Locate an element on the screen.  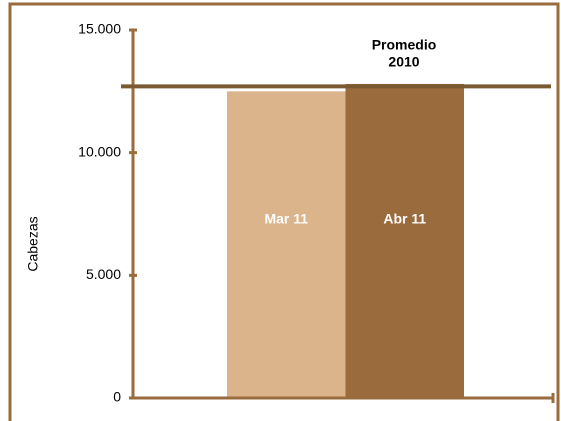
y-tick-label: 5.000 is located at coordinates (103, 274).